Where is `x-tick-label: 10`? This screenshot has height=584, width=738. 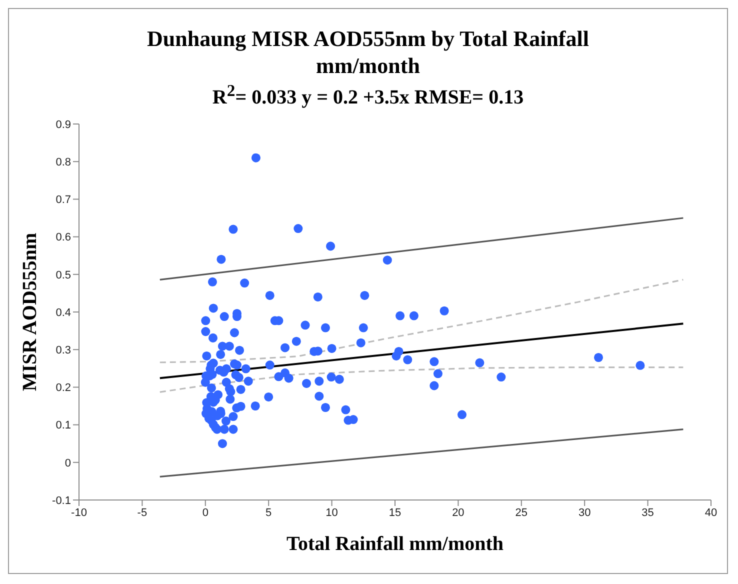 x-tick-label: 10 is located at coordinates (332, 512).